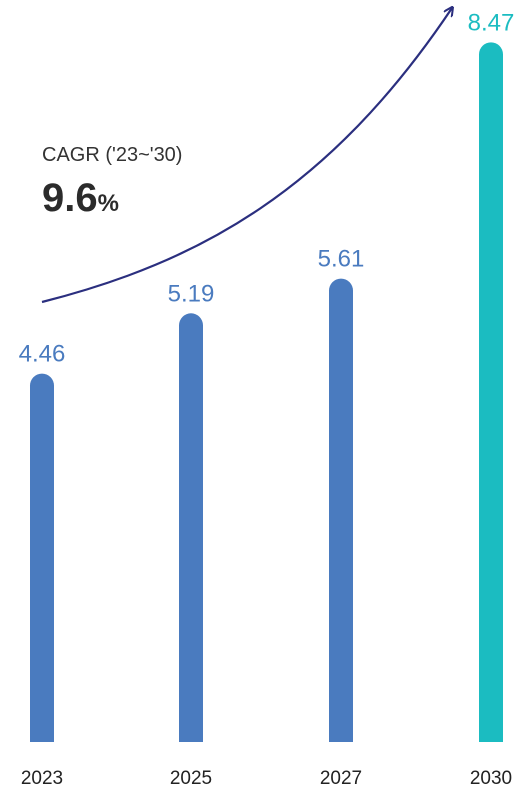  What do you see at coordinates (266, 778) in the screenshot?
I see `x-tick-labels-layer: 2023 2025 2027 2030` at bounding box center [266, 778].